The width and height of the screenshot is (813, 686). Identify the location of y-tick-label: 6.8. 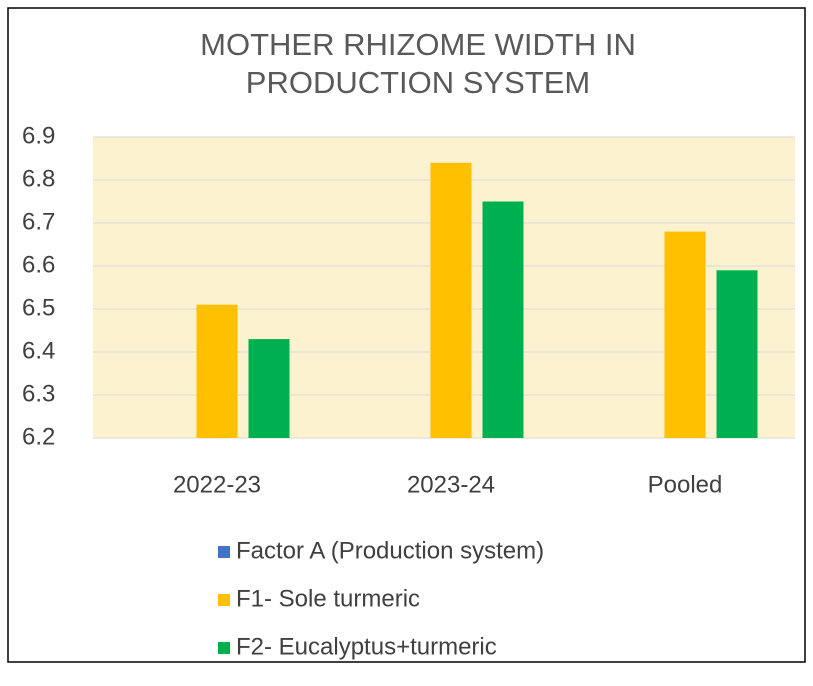
(38, 178).